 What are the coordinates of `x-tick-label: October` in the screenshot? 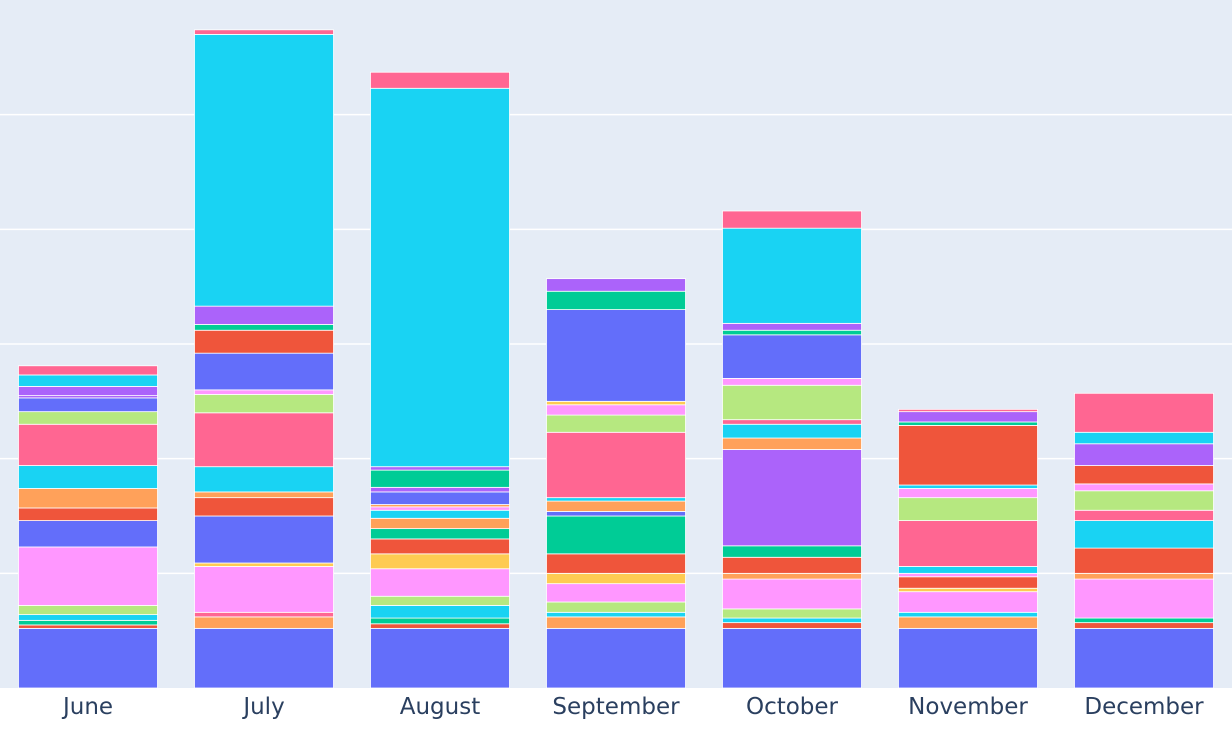 It's located at (792, 707).